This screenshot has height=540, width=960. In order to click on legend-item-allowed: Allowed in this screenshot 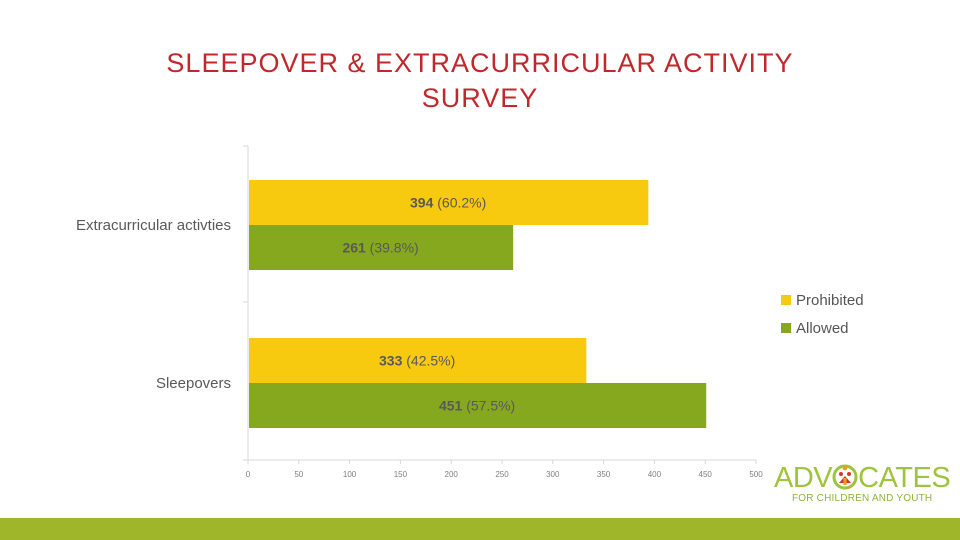, I will do `click(822, 328)`.